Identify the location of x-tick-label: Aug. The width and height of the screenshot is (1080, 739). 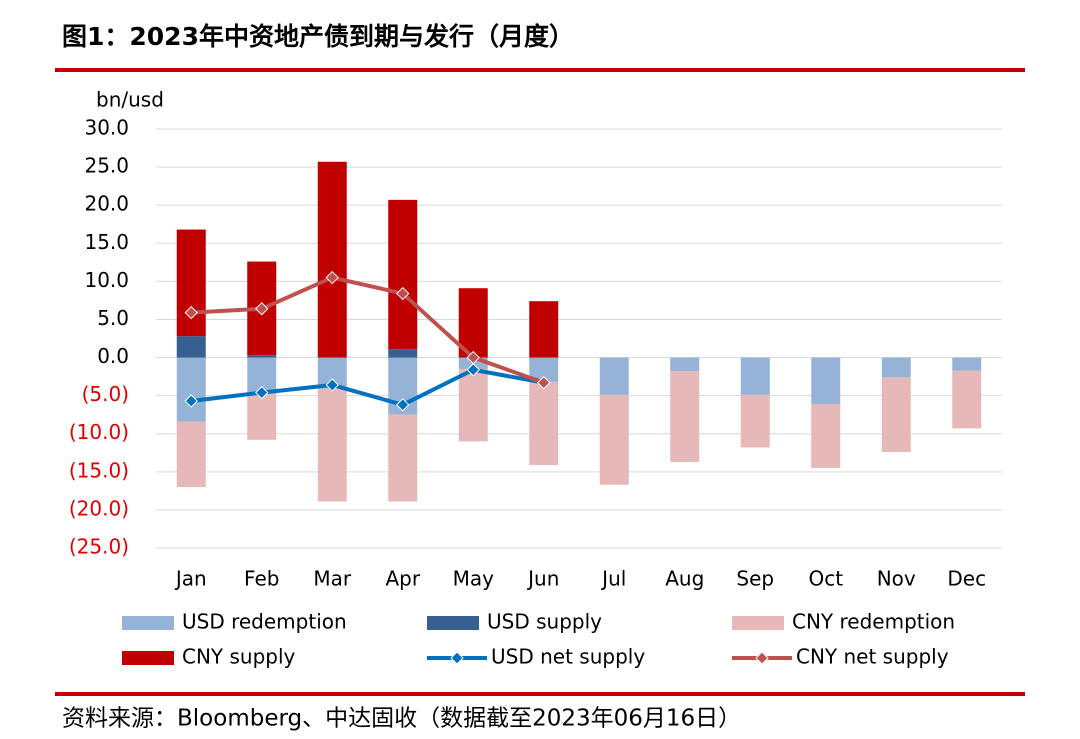
(684, 579).